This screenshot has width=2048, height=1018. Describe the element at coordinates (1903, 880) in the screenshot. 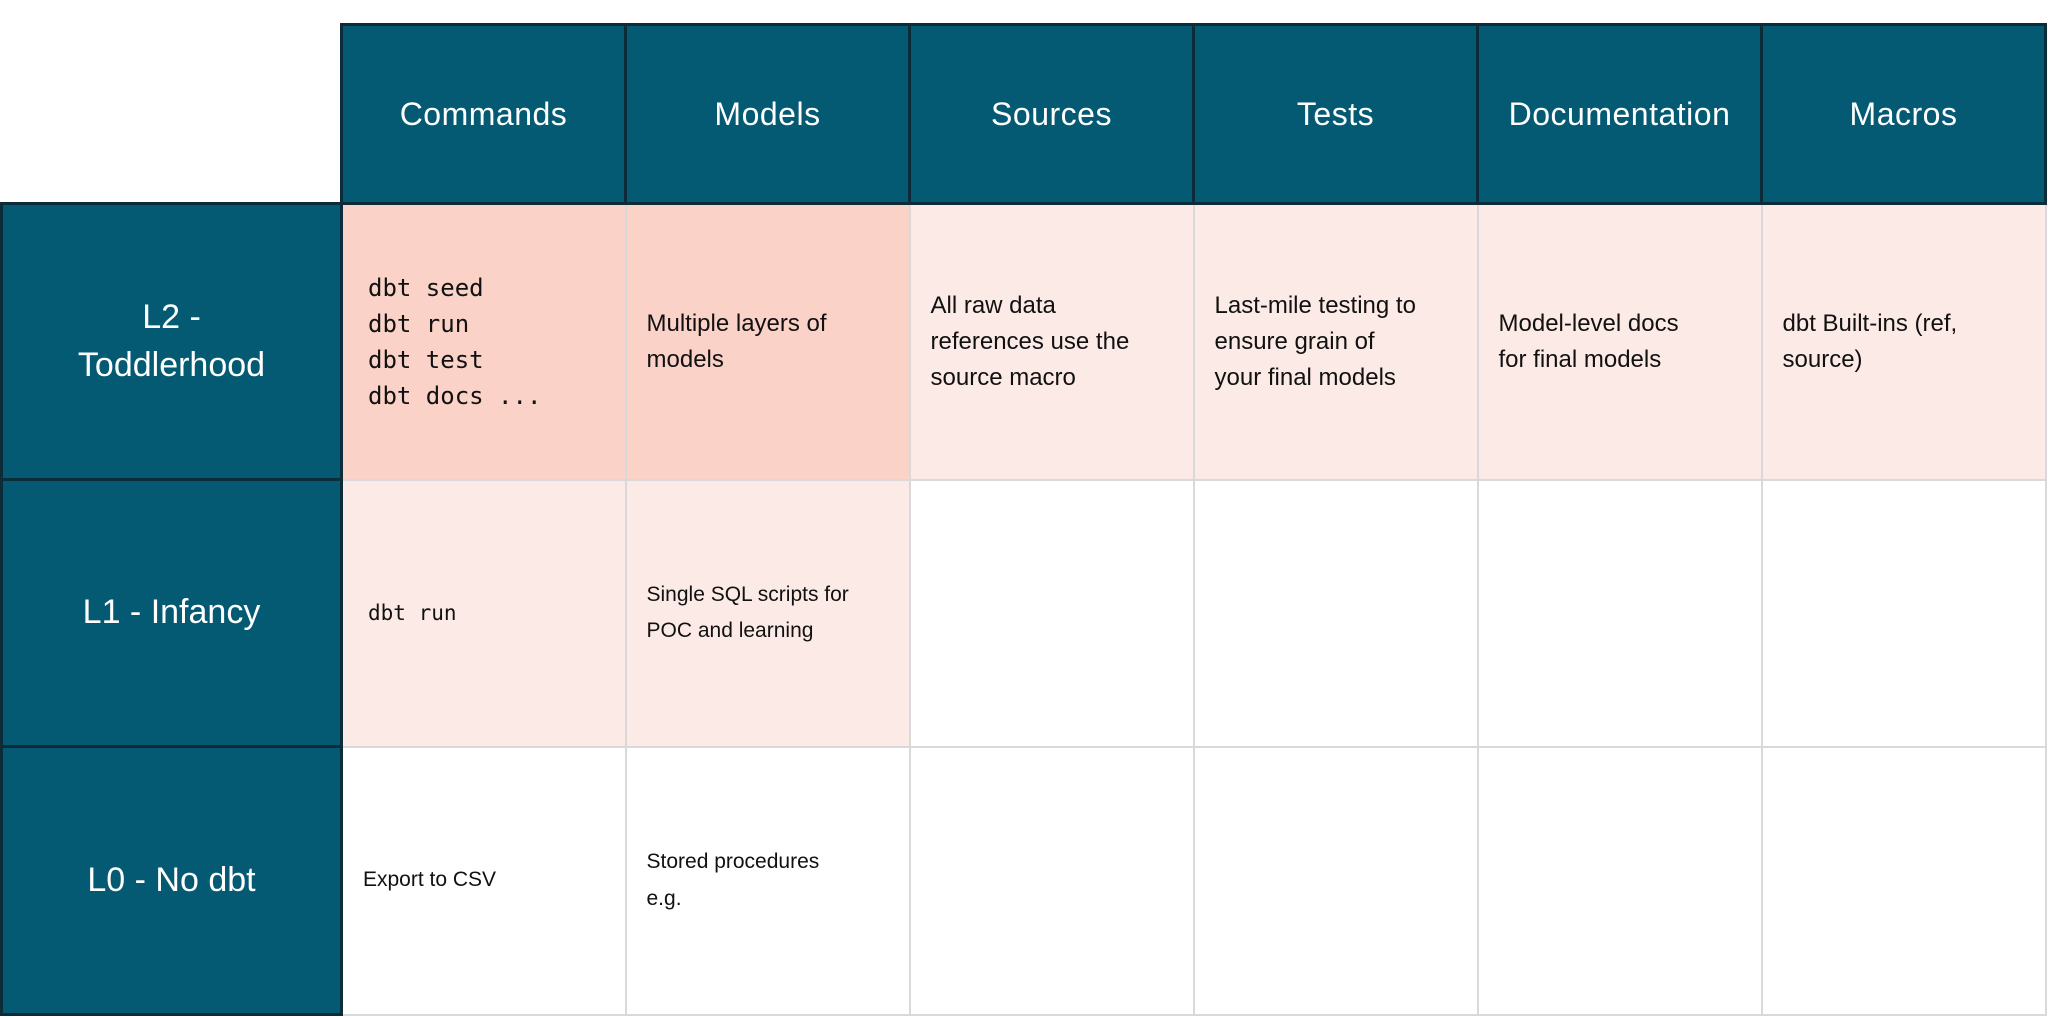

I see `cell-l0-macros` at that location.